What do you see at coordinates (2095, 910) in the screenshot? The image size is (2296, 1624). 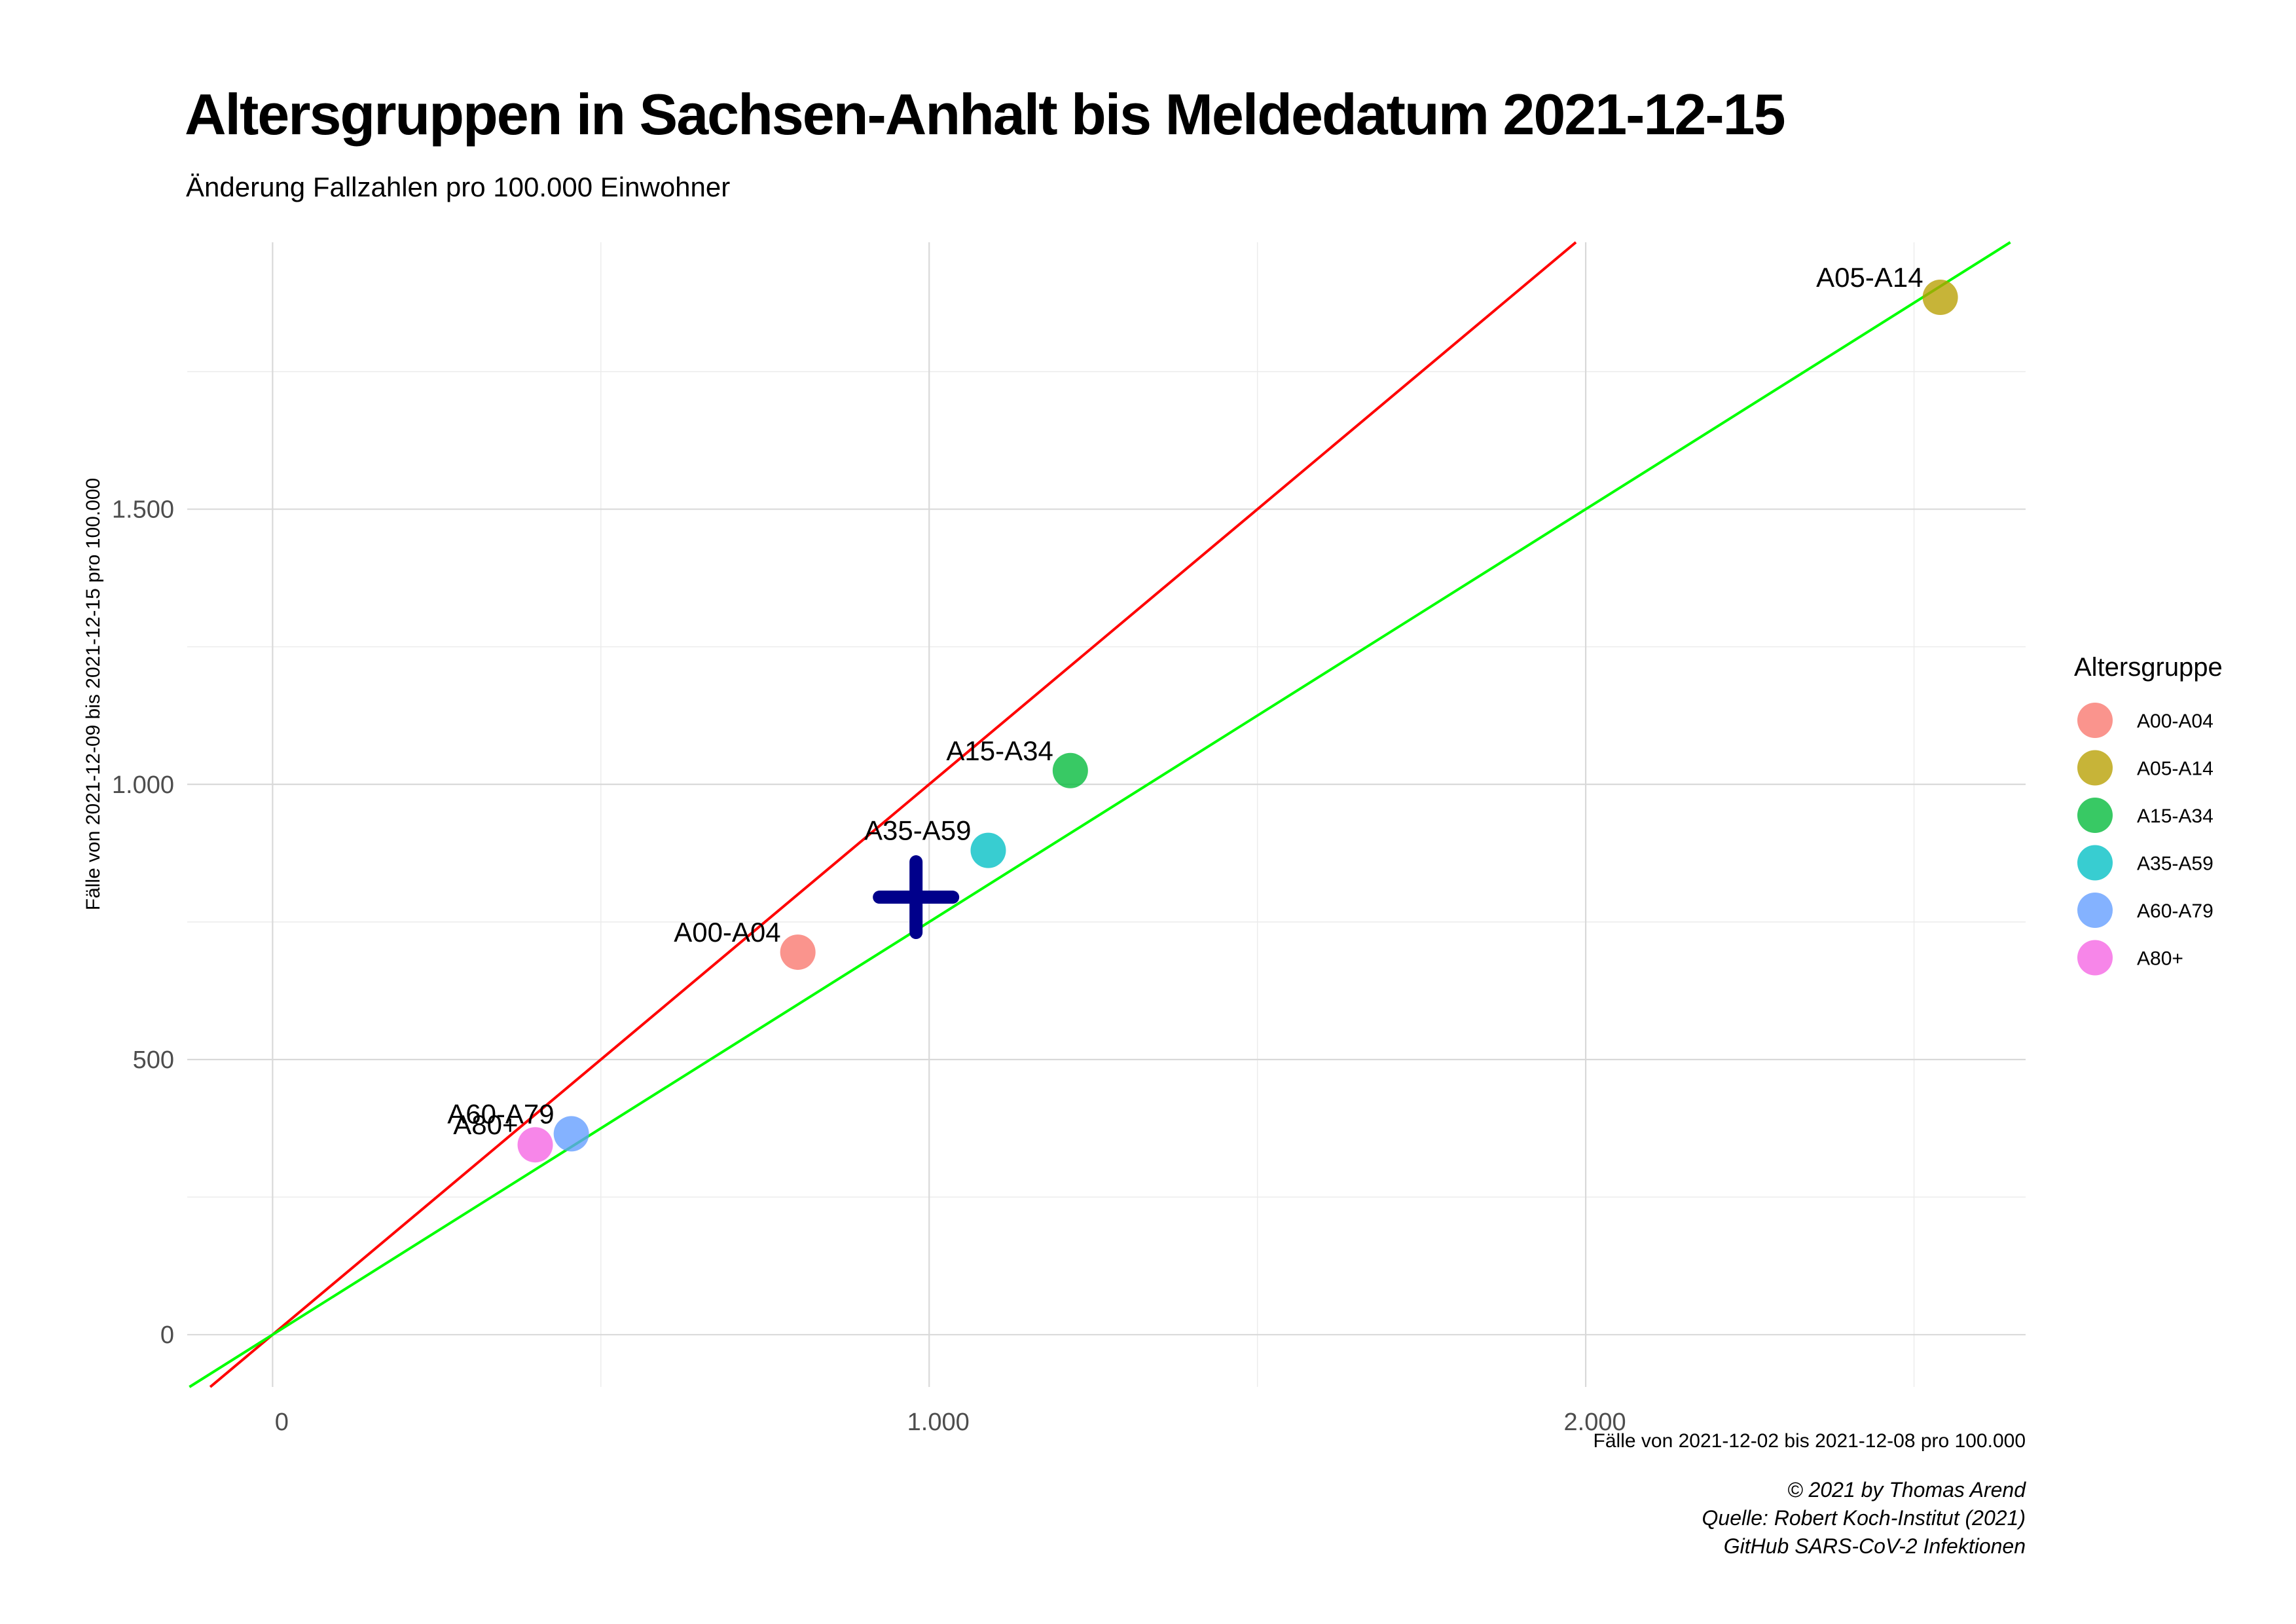 I see `legend-key-a60-a79` at bounding box center [2095, 910].